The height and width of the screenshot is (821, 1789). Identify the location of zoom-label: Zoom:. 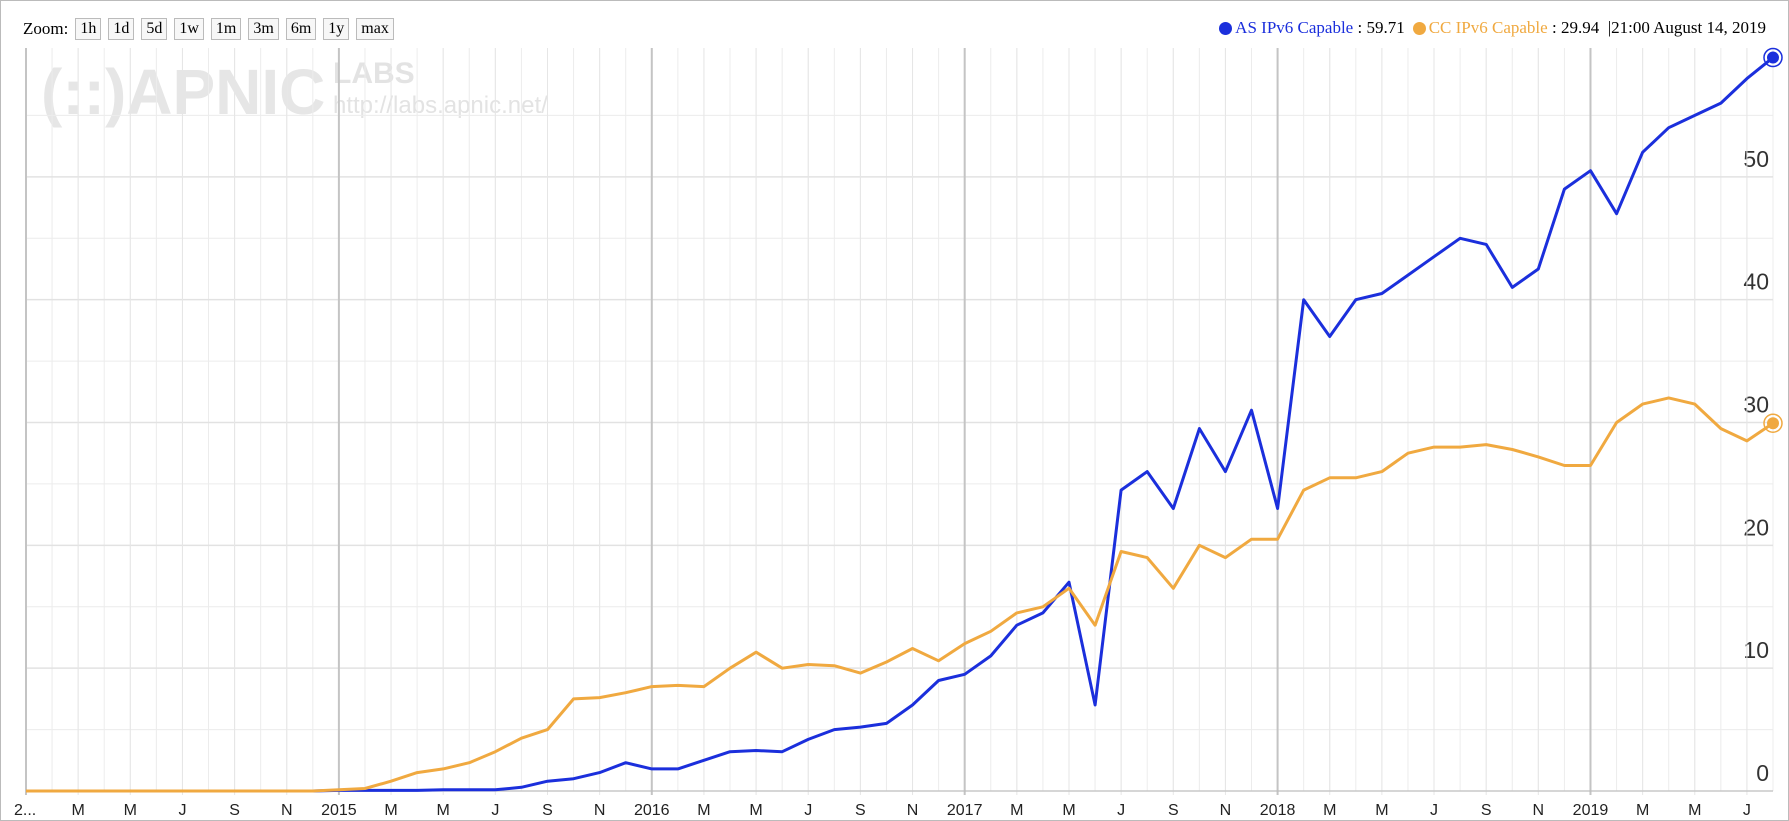
(46, 28).